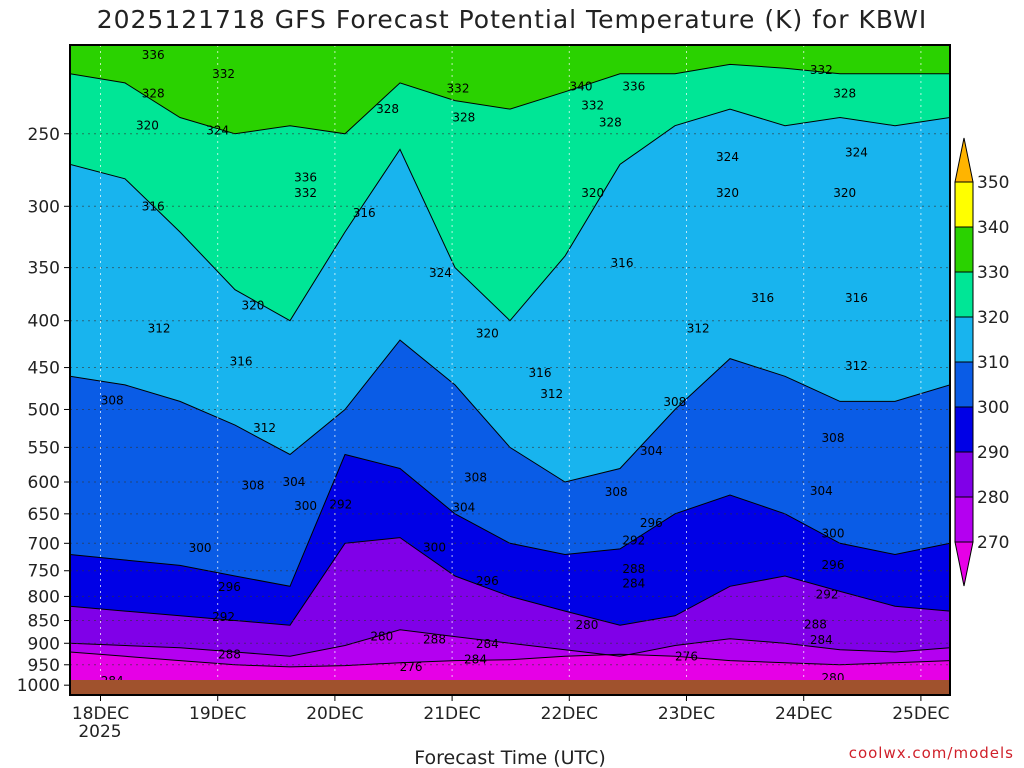  I want to click on colorbar-label-290: 290, so click(993, 453).